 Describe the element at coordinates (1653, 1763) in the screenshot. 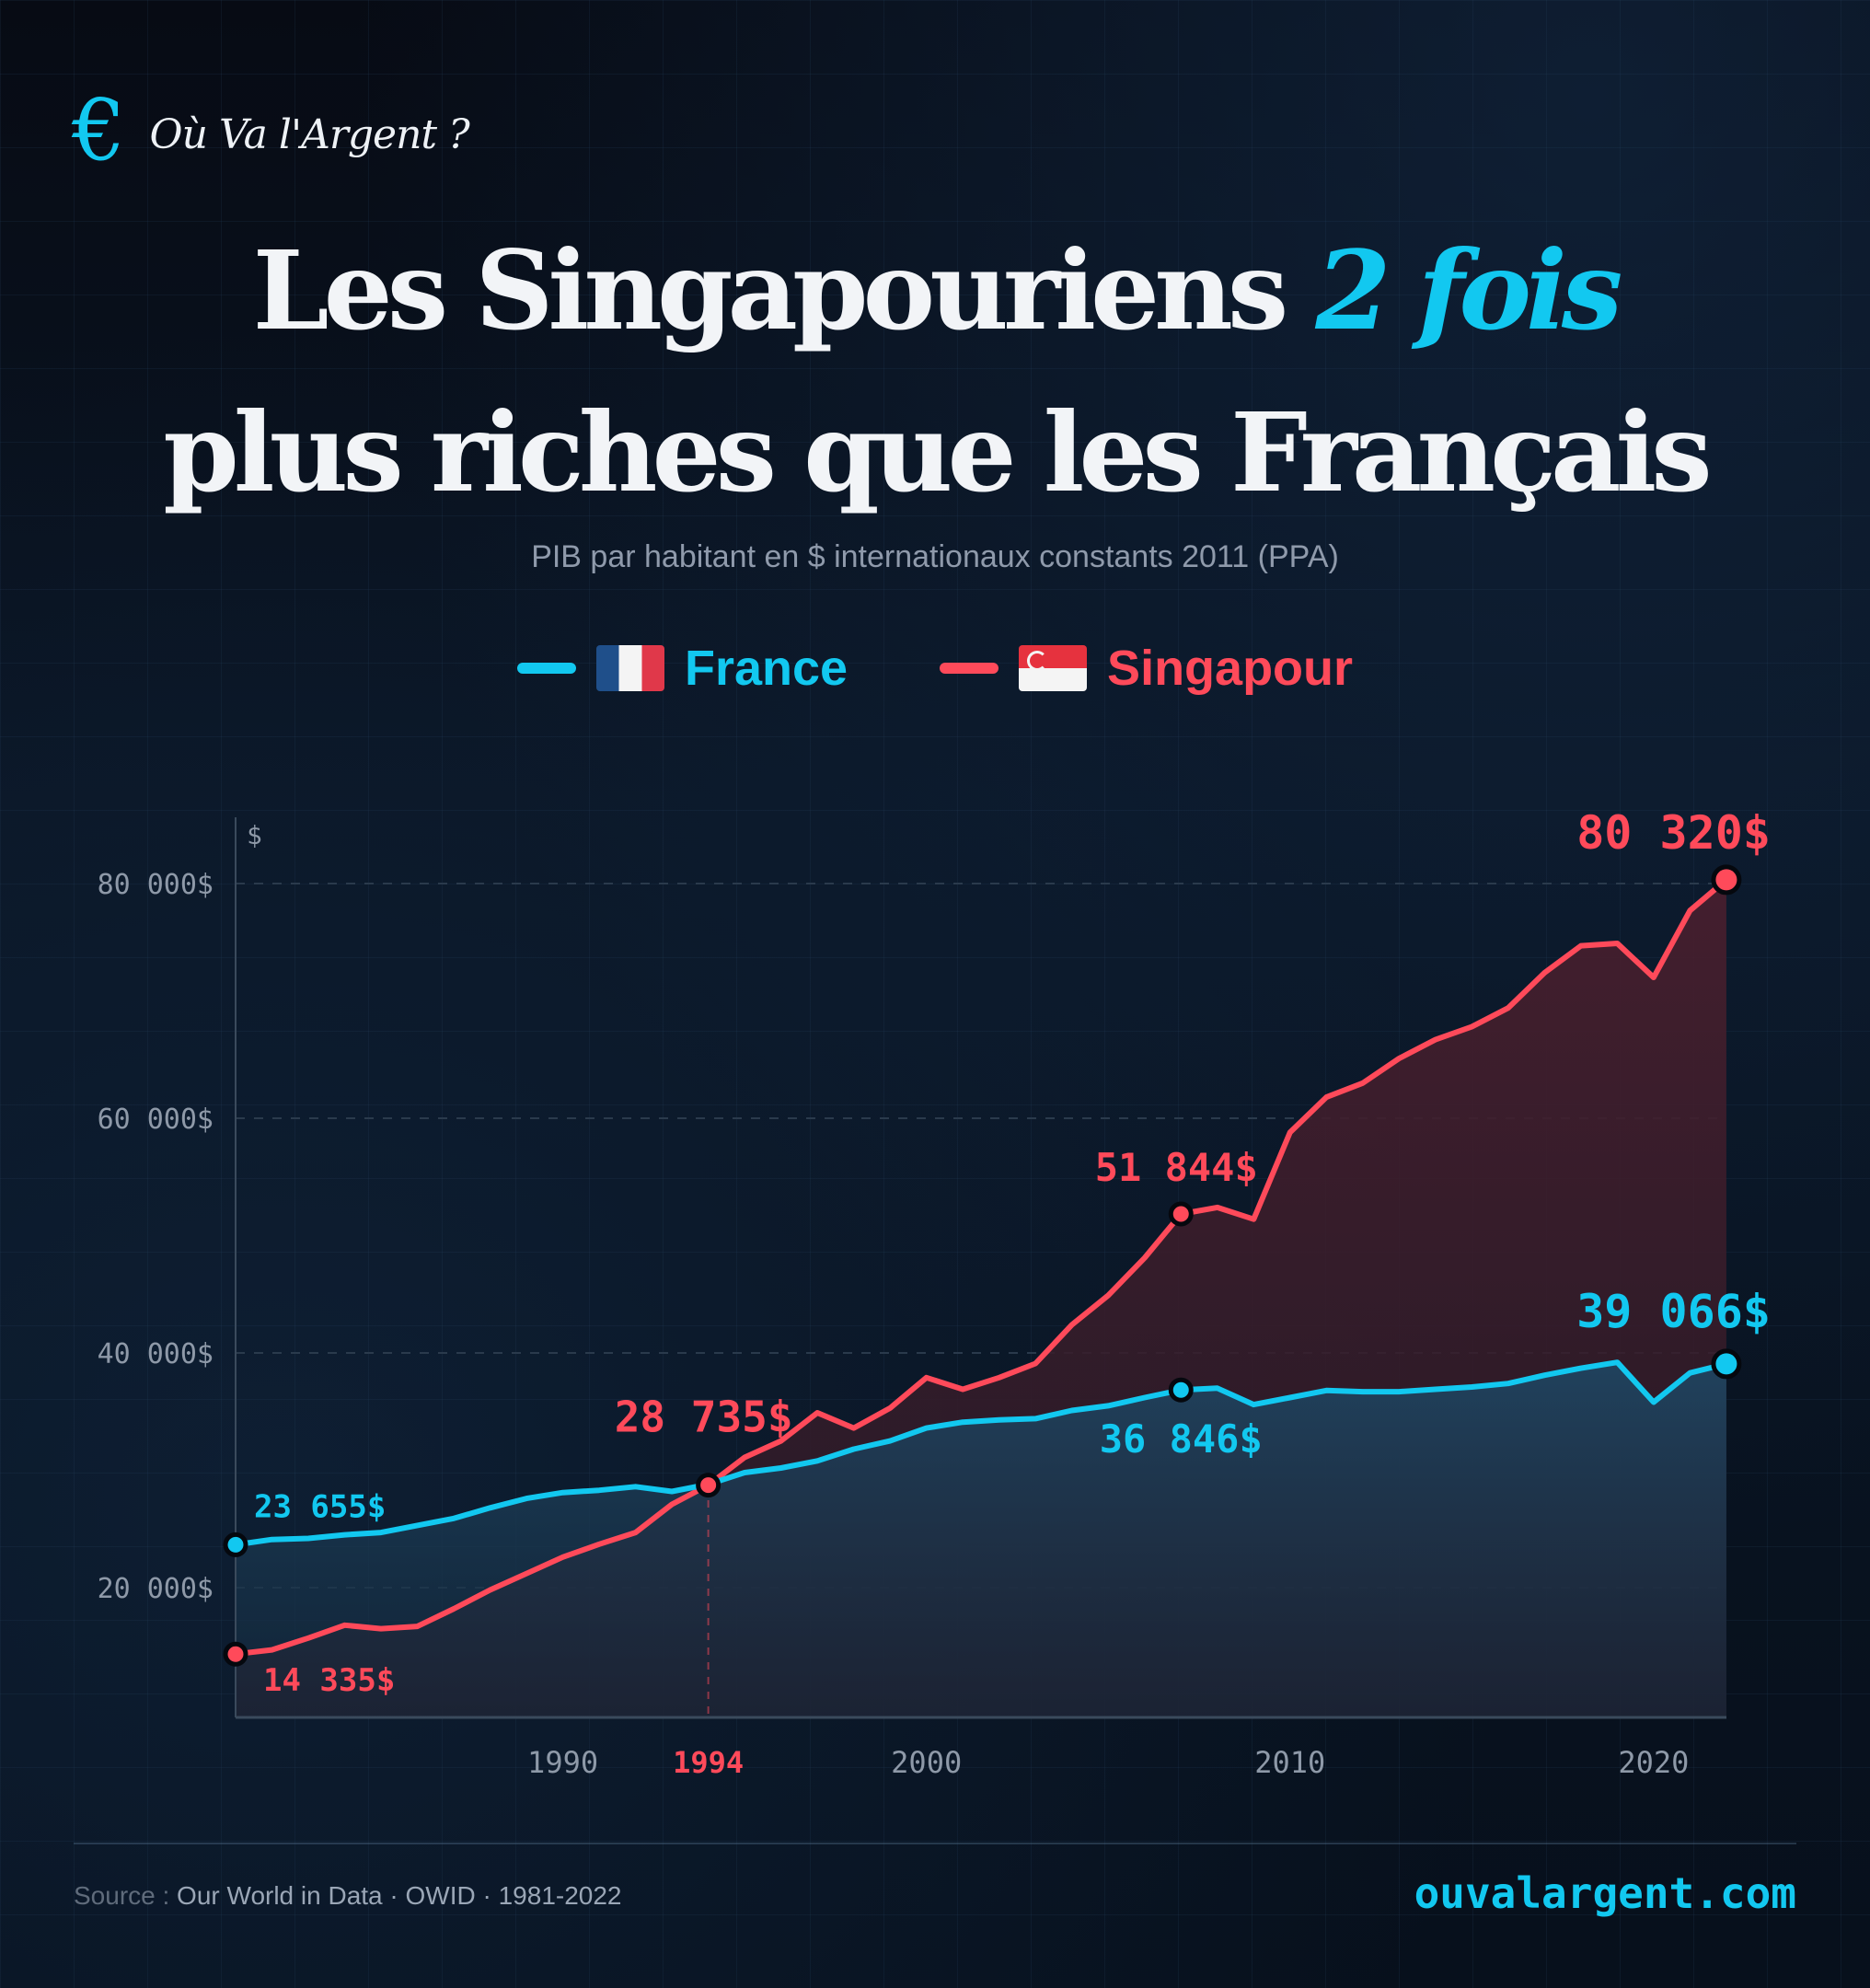

I see `x-tick-label: 2020` at that location.